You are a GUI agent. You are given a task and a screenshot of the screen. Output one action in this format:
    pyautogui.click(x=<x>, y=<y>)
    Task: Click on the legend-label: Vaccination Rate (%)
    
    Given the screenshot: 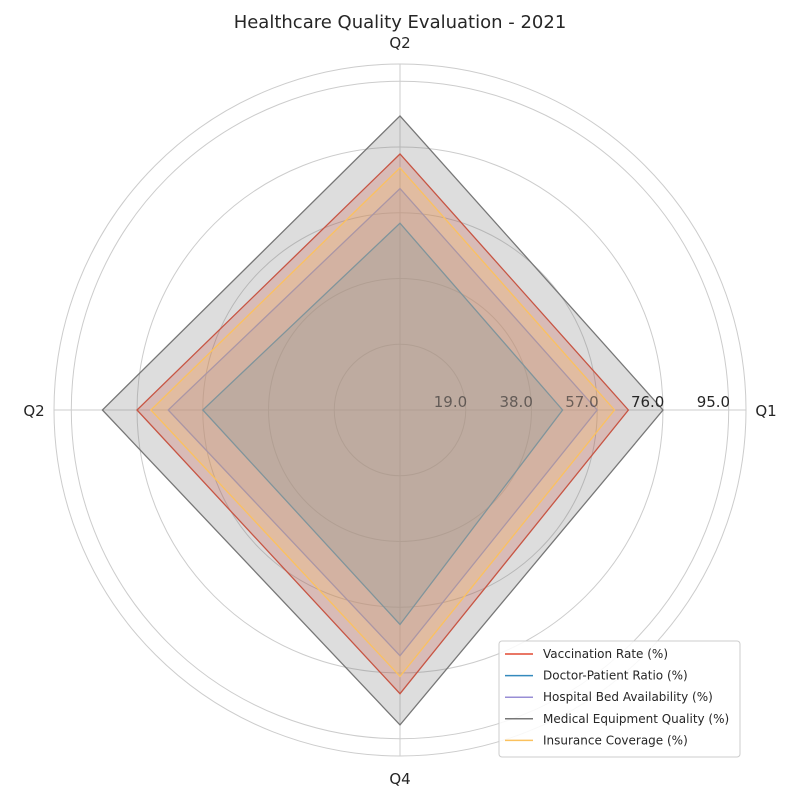 What is the action you would take?
    pyautogui.click(x=605, y=654)
    